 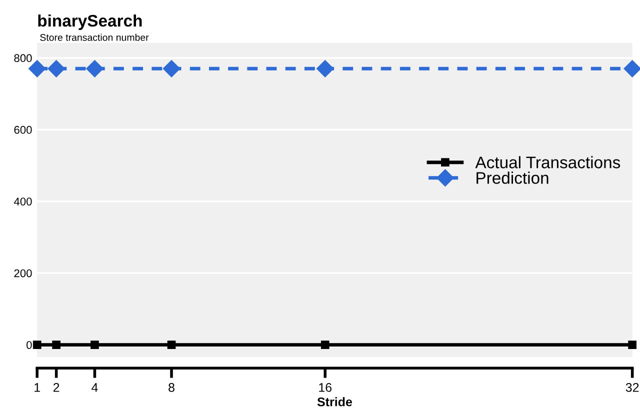 I want to click on y-tick-label: 400, so click(x=23, y=202).